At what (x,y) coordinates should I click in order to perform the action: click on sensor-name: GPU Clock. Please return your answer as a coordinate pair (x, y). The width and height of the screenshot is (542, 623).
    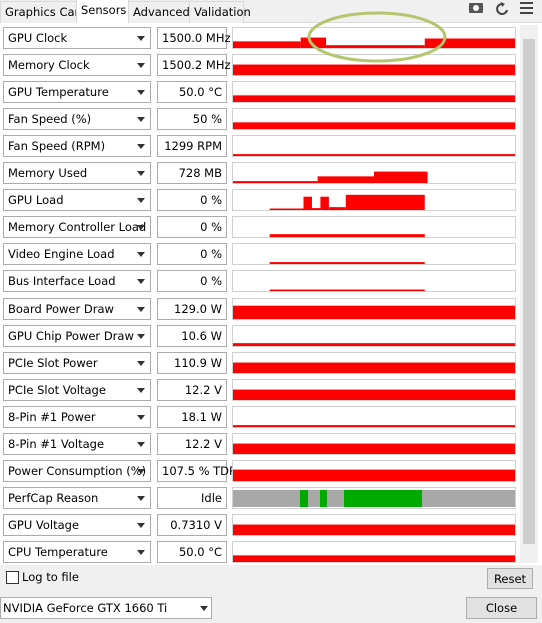
    Looking at the image, I should click on (77, 38).